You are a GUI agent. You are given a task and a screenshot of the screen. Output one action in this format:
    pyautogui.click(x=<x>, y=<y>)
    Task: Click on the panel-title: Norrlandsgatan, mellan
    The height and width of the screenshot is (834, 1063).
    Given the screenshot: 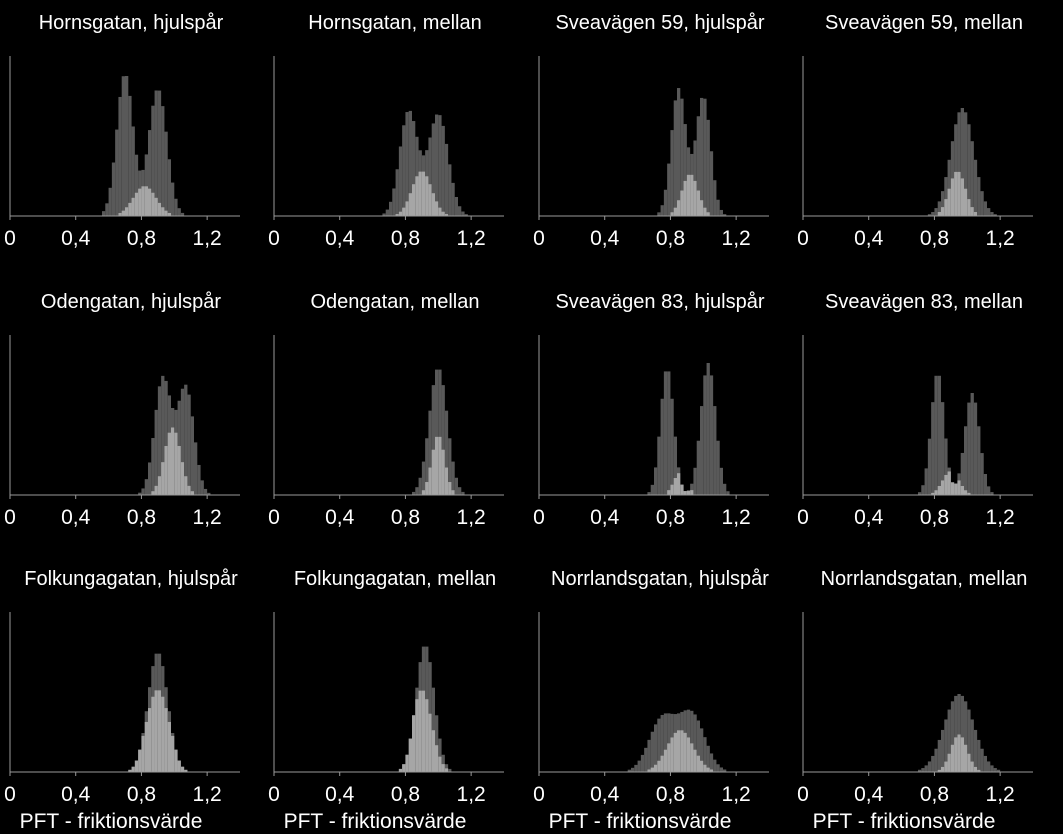 What is the action you would take?
    pyautogui.click(x=924, y=579)
    